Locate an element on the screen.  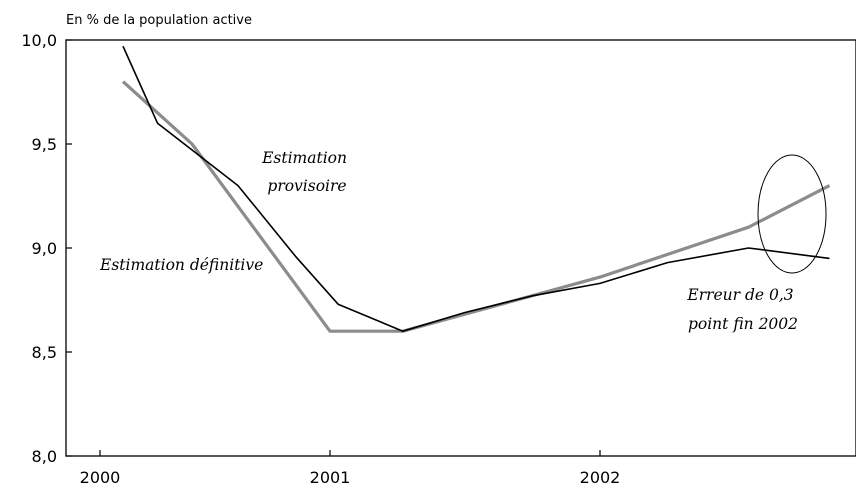
y-tick-label: 10,0 is located at coordinates (39, 40).